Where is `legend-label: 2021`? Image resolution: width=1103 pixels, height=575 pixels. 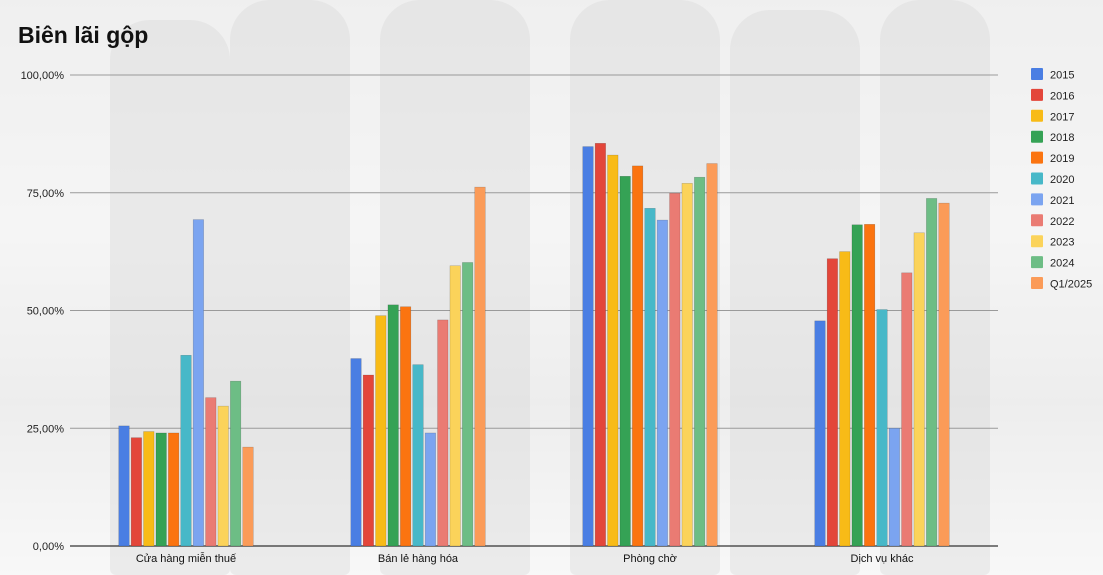 legend-label: 2021 is located at coordinates (1062, 201).